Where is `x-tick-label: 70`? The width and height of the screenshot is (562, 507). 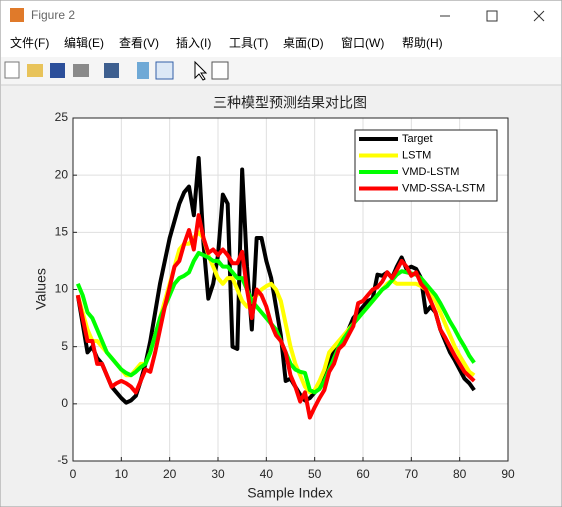
x-tick-label: 70 is located at coordinates (412, 474).